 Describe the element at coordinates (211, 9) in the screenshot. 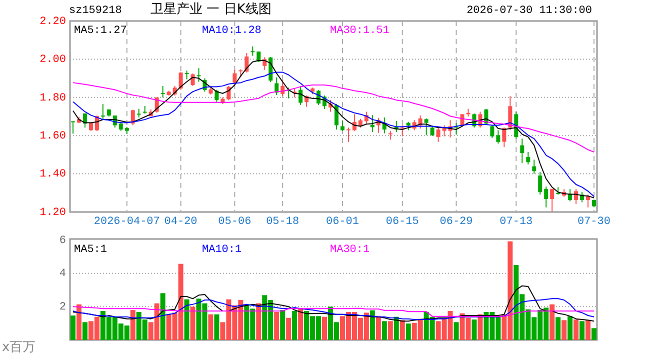

I see `title: 卫星产业 一 日K线图` at that location.